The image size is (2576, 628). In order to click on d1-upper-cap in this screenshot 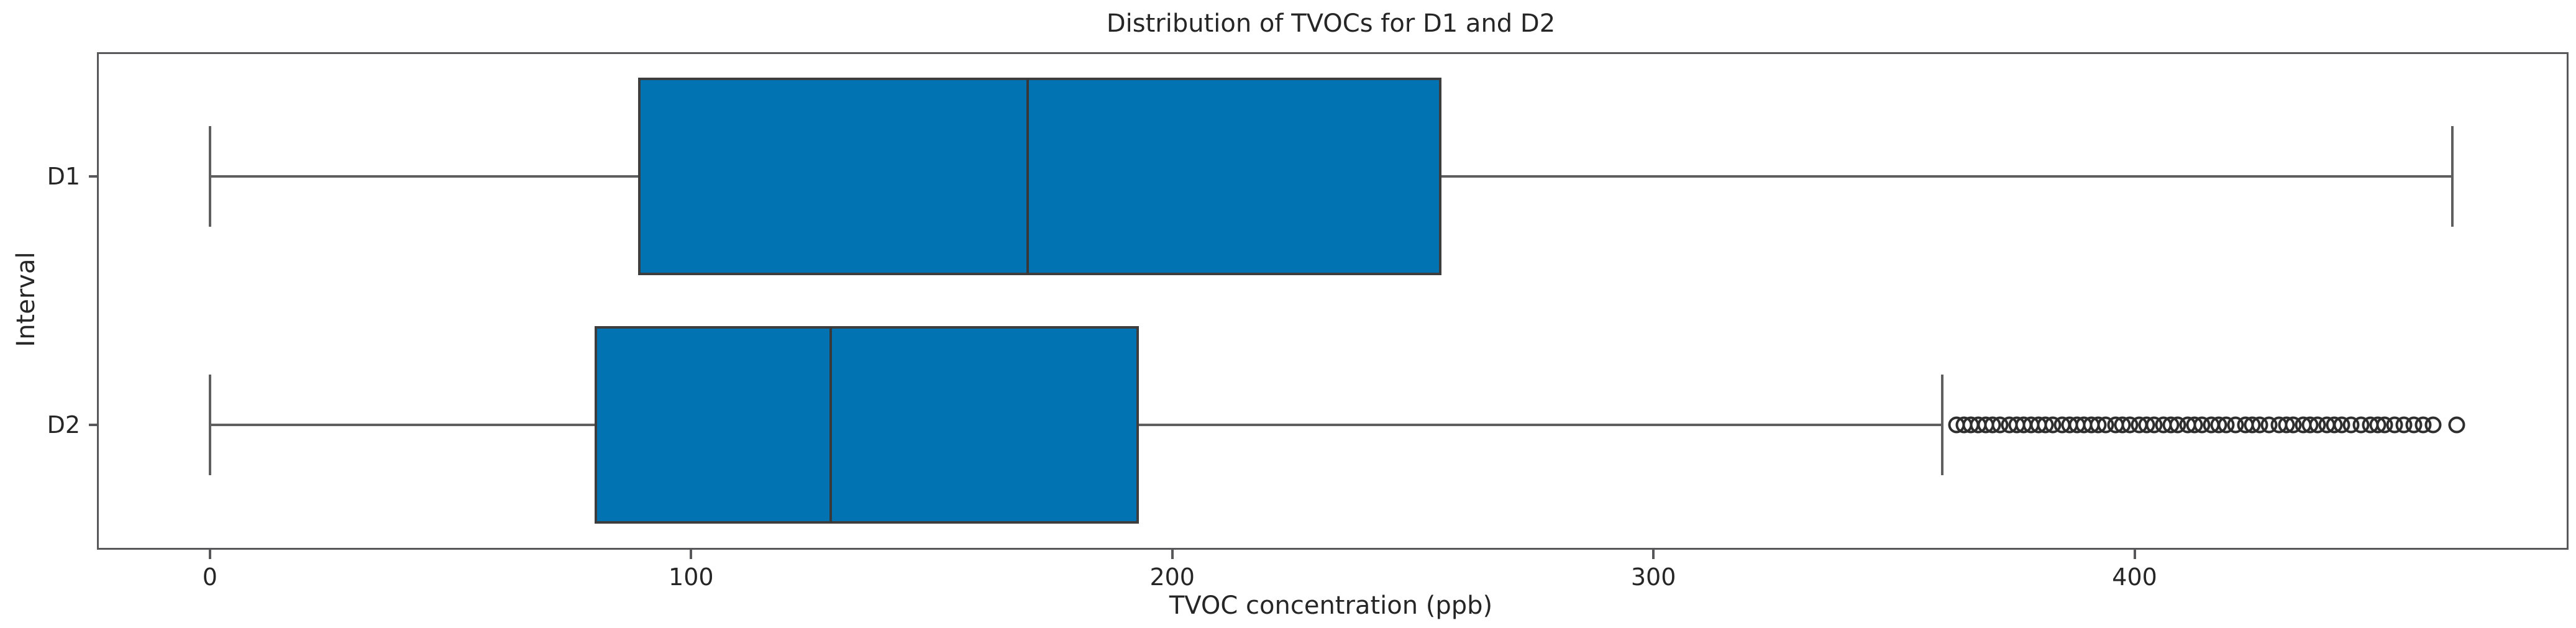, I will do `click(2452, 176)`.